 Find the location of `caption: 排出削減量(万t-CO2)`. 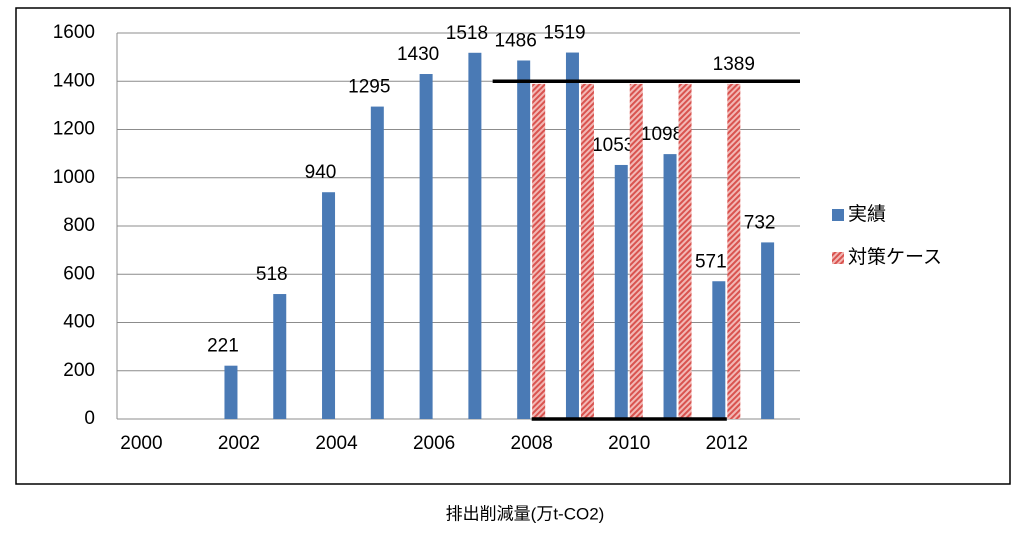

caption: 排出削減量(万t-CO2) is located at coordinates (525, 513).